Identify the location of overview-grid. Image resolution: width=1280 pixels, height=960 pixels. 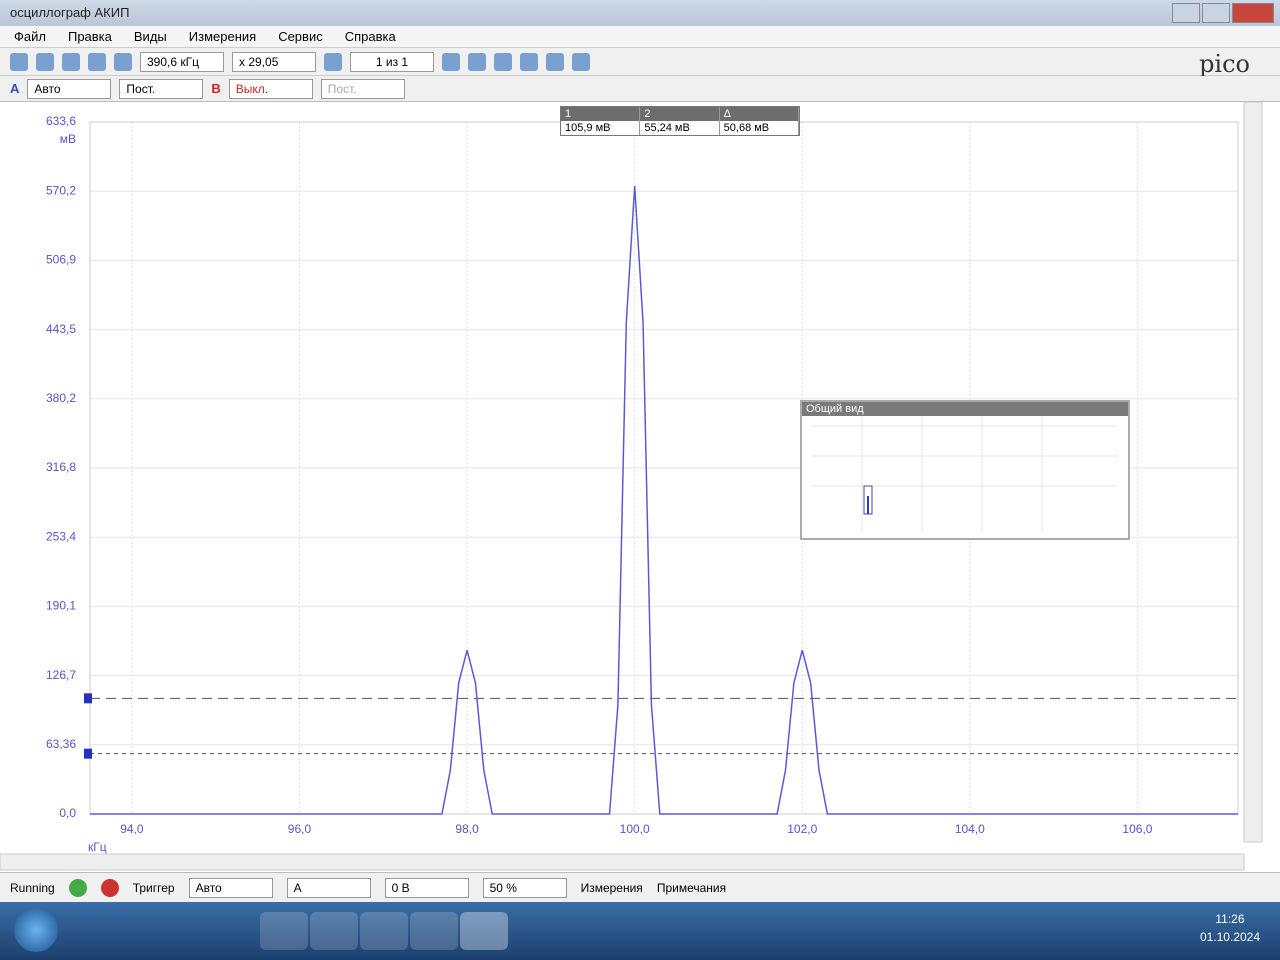
(965, 474).